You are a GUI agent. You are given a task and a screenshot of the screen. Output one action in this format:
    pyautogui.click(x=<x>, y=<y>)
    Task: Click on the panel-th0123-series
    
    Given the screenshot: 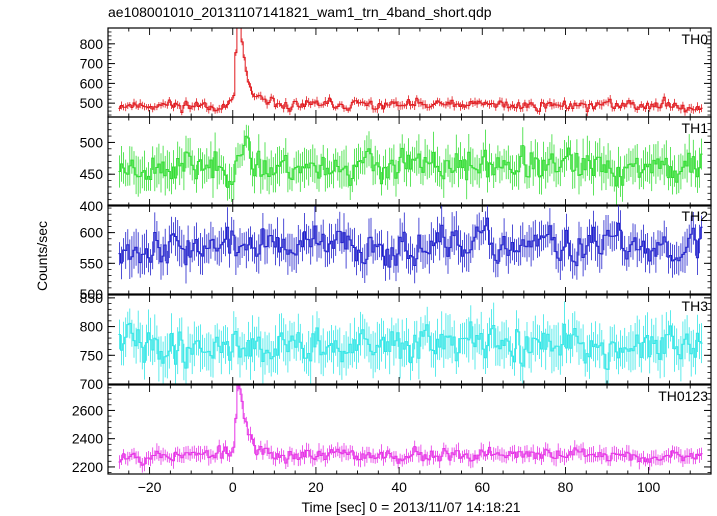 What is the action you would take?
    pyautogui.click(x=410, y=429)
    